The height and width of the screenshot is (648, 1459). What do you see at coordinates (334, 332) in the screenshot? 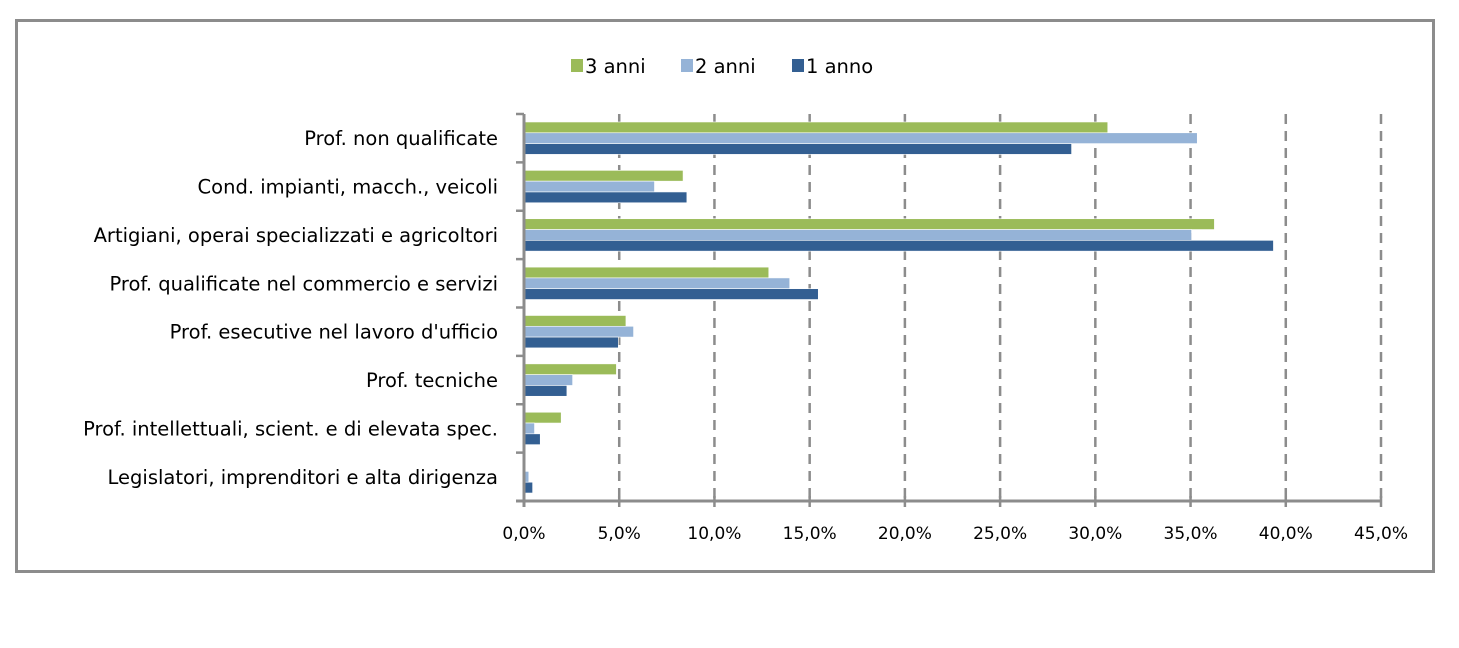
I see `category-label: Prof. esecutive nel lavoro d'ufficio` at bounding box center [334, 332].